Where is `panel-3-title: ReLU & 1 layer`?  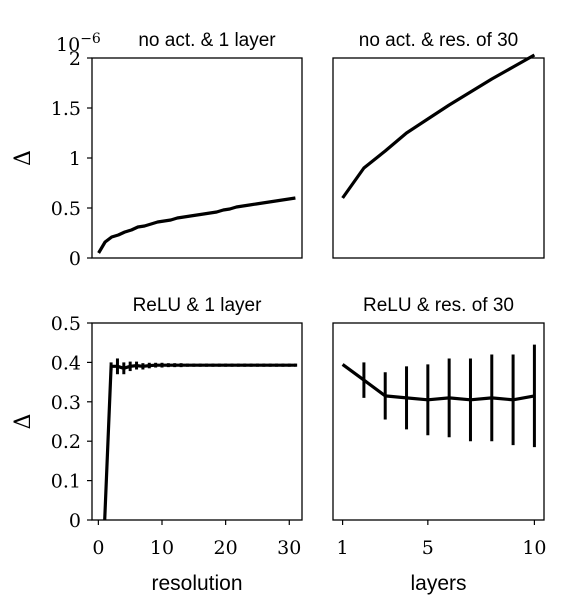 panel-3-title: ReLU & 1 layer is located at coordinates (198, 305).